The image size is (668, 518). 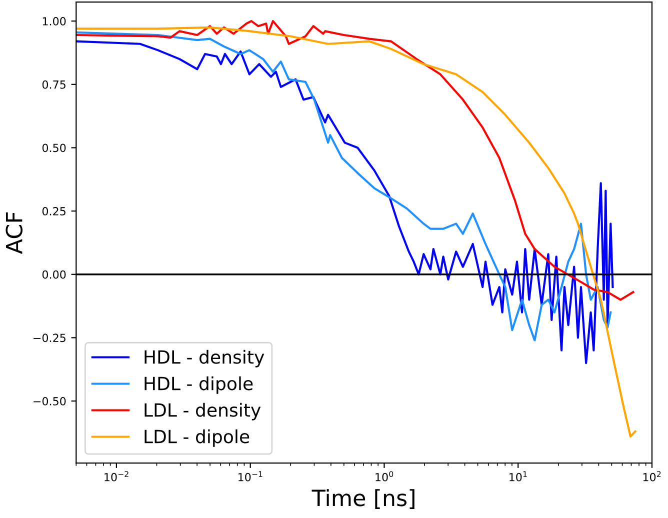 What do you see at coordinates (50, 338) in the screenshot?
I see `y-tick-label: −0.25` at bounding box center [50, 338].